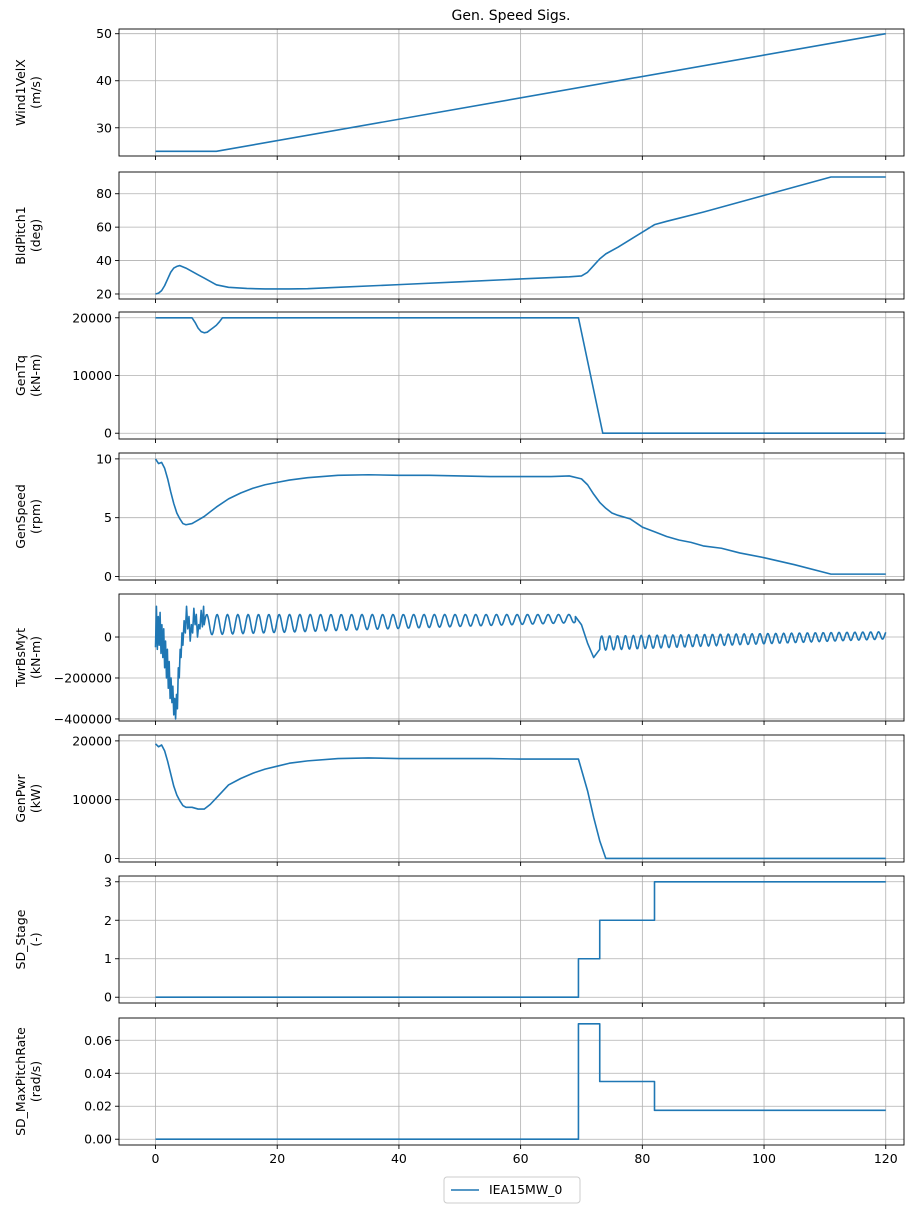 Image resolution: width=911 pixels, height=1211 pixels. What do you see at coordinates (35, 939) in the screenshot?
I see `y-axis-label-line: (-)` at bounding box center [35, 939].